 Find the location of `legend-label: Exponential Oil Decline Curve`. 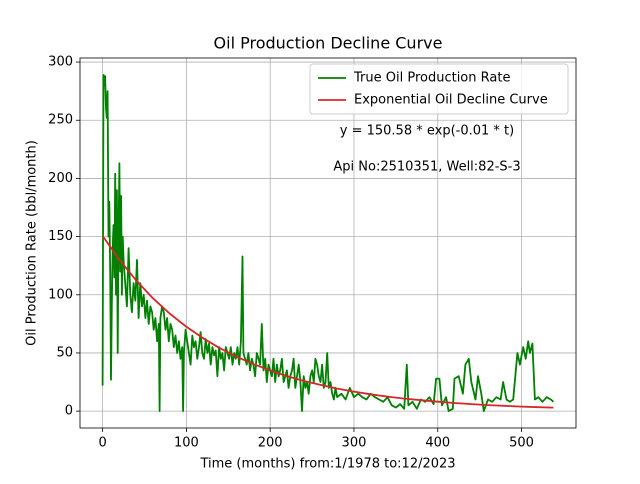

legend-label: Exponential Oil Decline Curve is located at coordinates (451, 100).